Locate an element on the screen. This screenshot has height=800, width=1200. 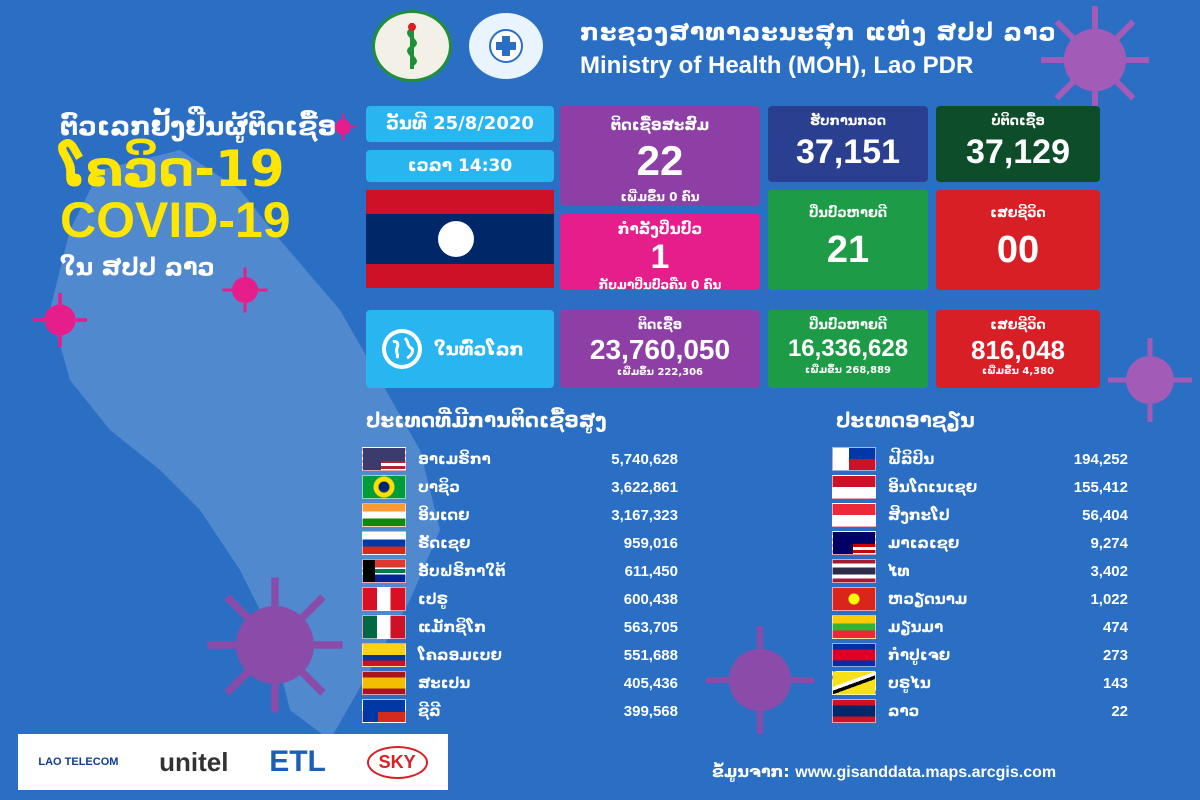
world-card: ໃນທົ່ວໂລກ is located at coordinates (460, 349).